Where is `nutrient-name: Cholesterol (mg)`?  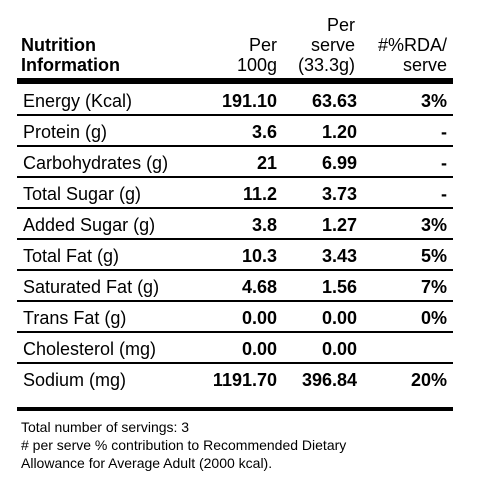
nutrient-name: Cholesterol (mg) is located at coordinates (90, 349).